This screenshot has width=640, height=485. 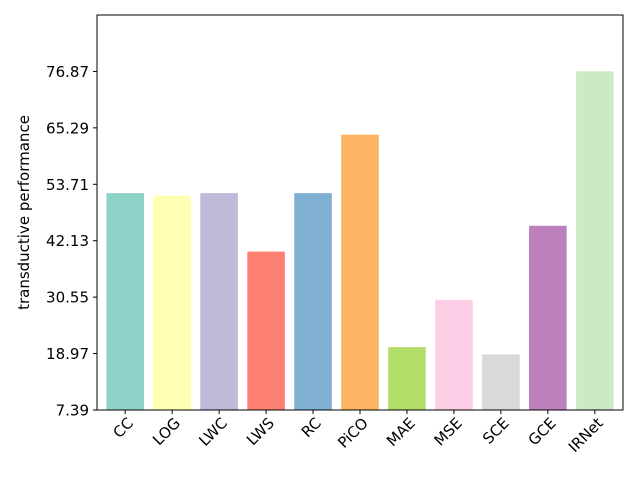 What do you see at coordinates (260, 431) in the screenshot?
I see `x-tick-label: LWS` at bounding box center [260, 431].